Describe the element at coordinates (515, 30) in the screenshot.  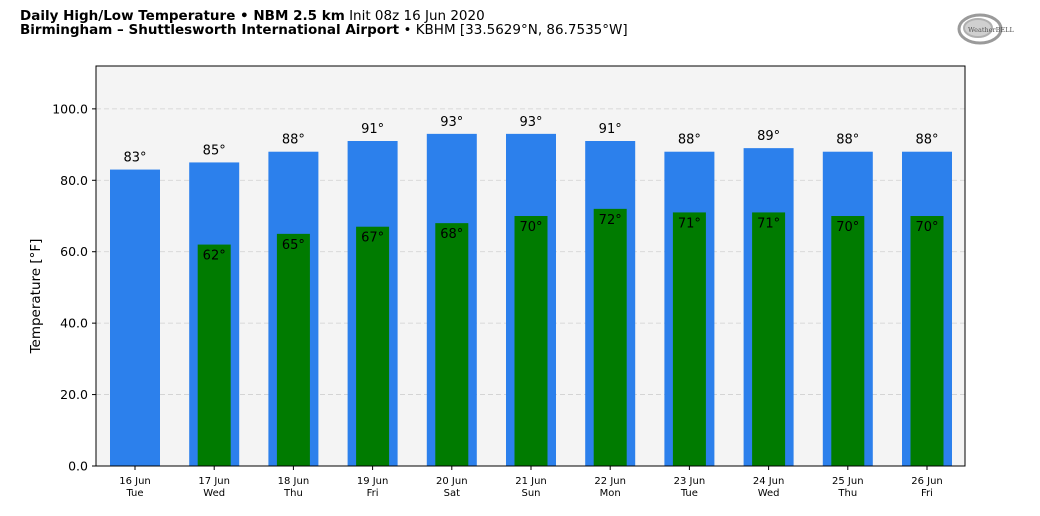
I see `station-coords: • KBHM [33.5629°N, 86.7535°W]` at that location.